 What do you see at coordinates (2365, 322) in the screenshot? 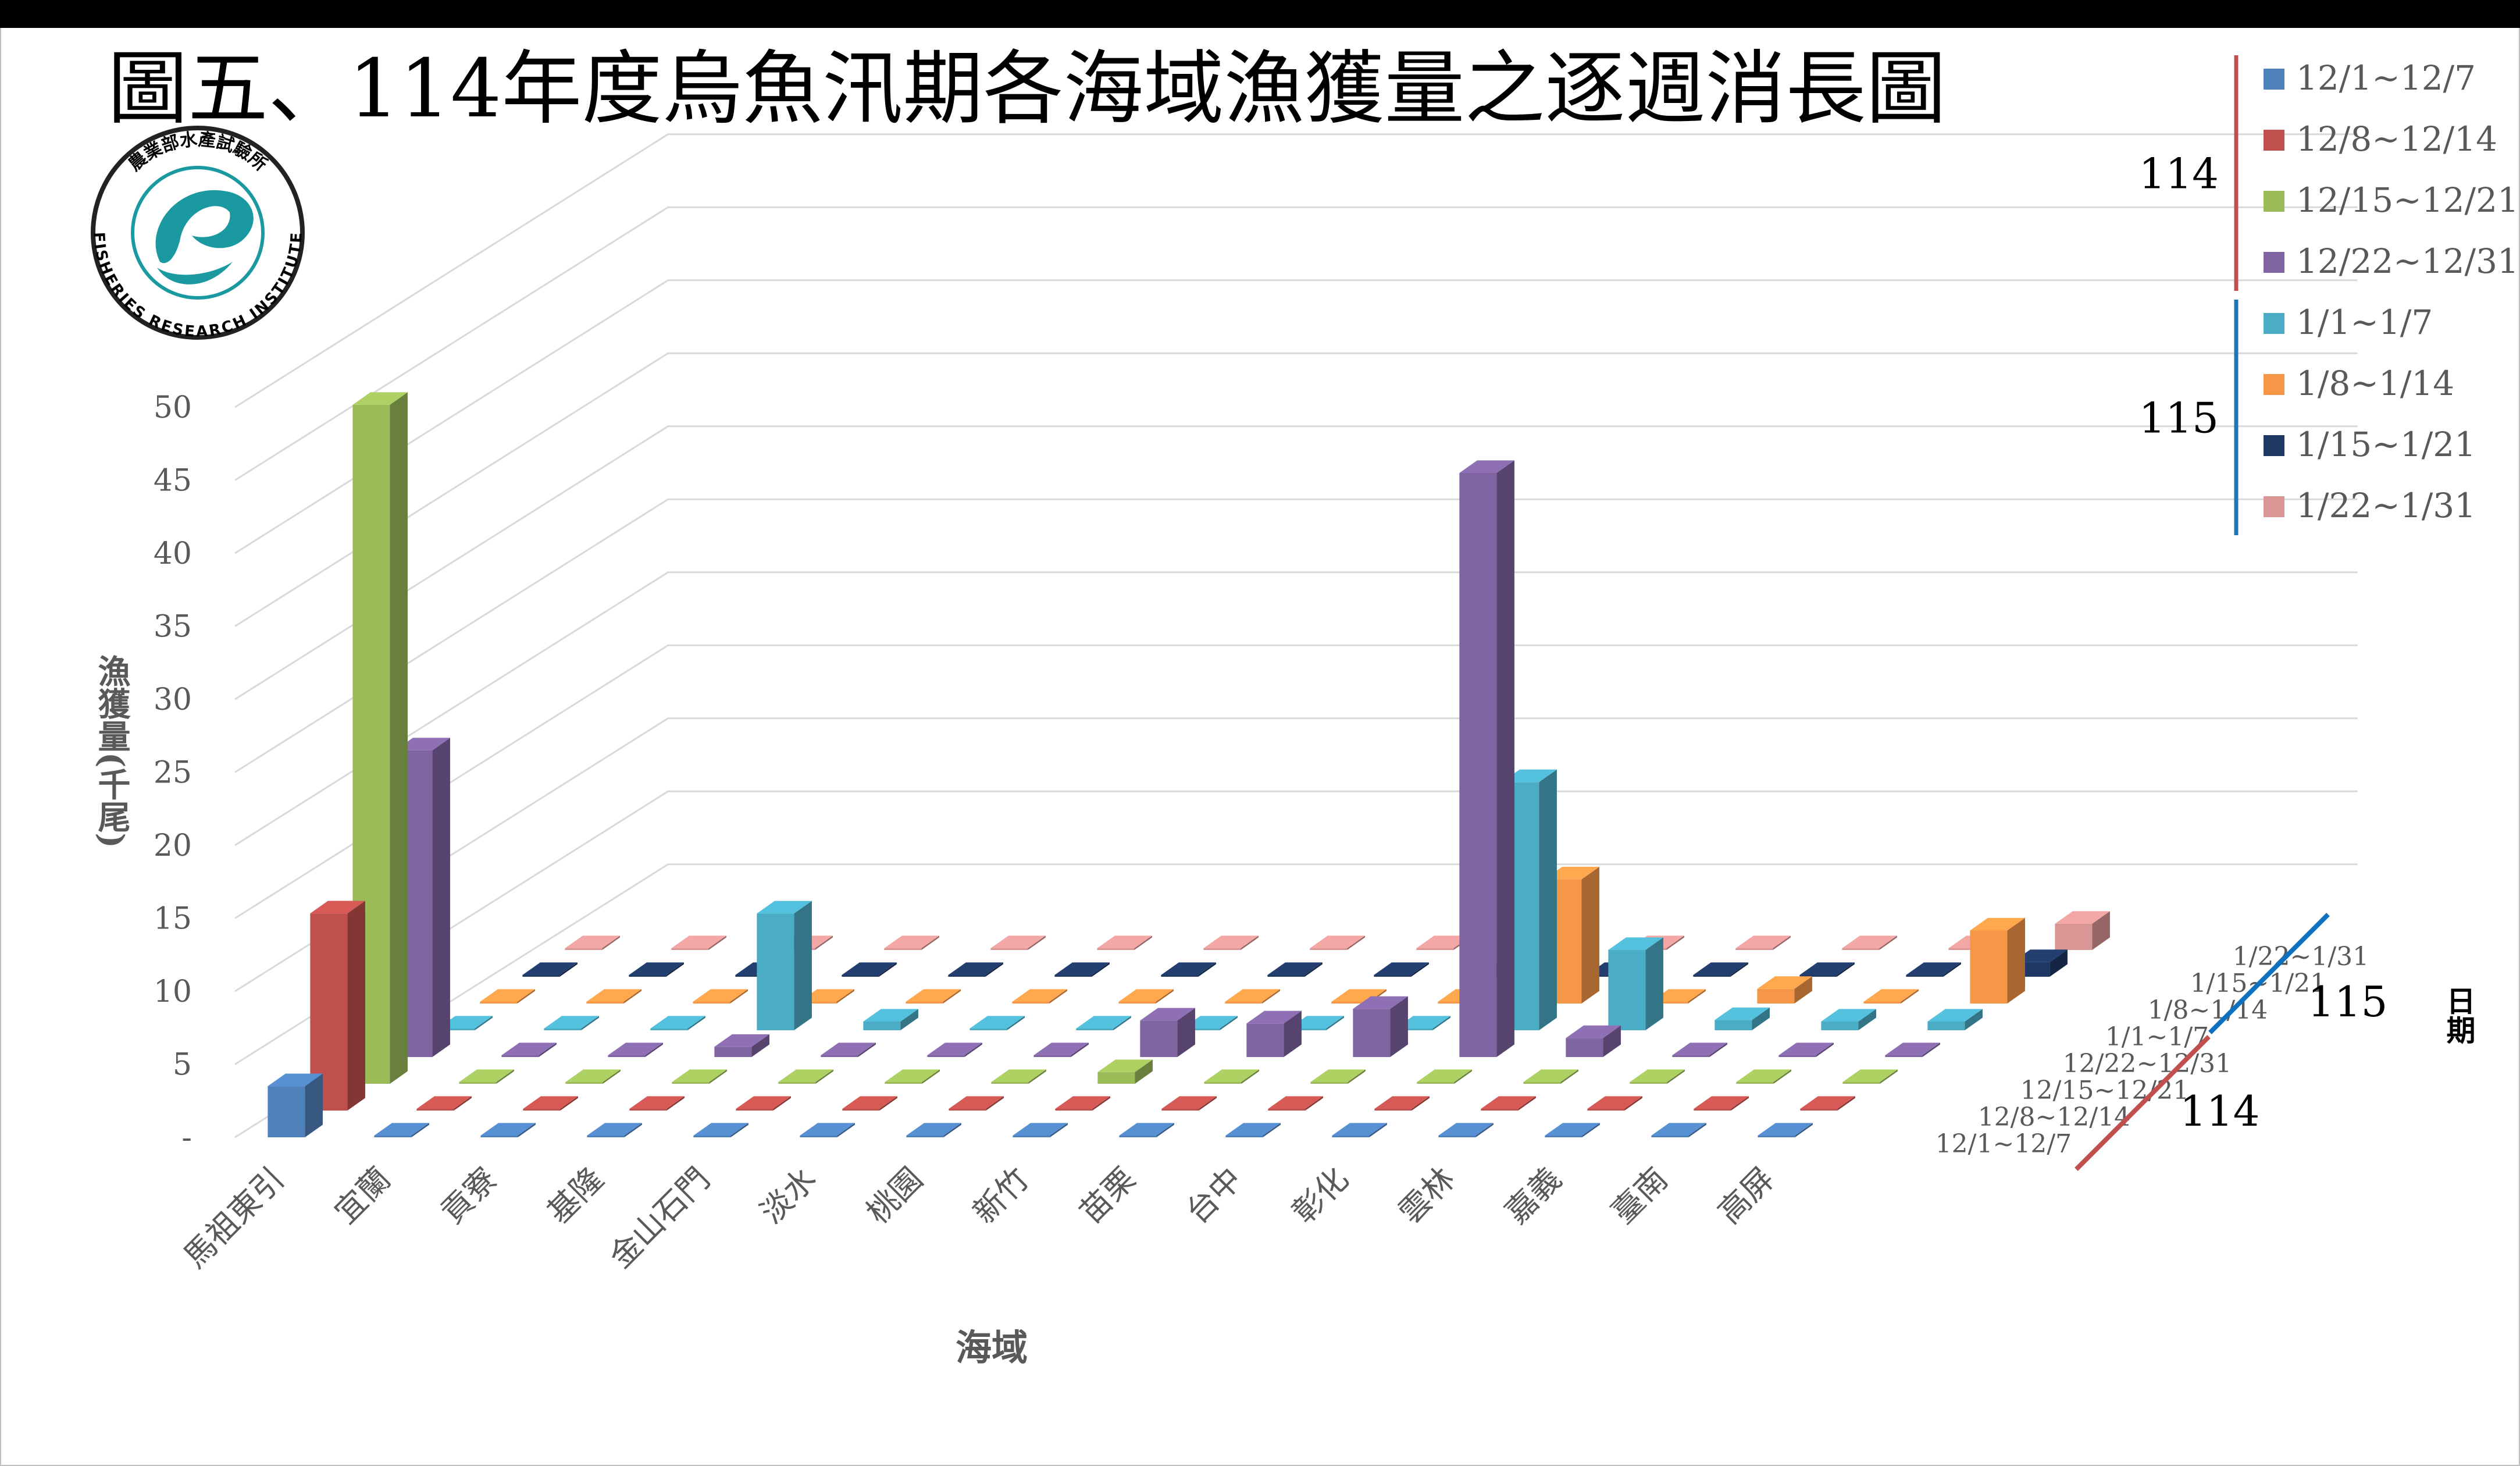
I see `legend-label: 1/1~1/7` at bounding box center [2365, 322].